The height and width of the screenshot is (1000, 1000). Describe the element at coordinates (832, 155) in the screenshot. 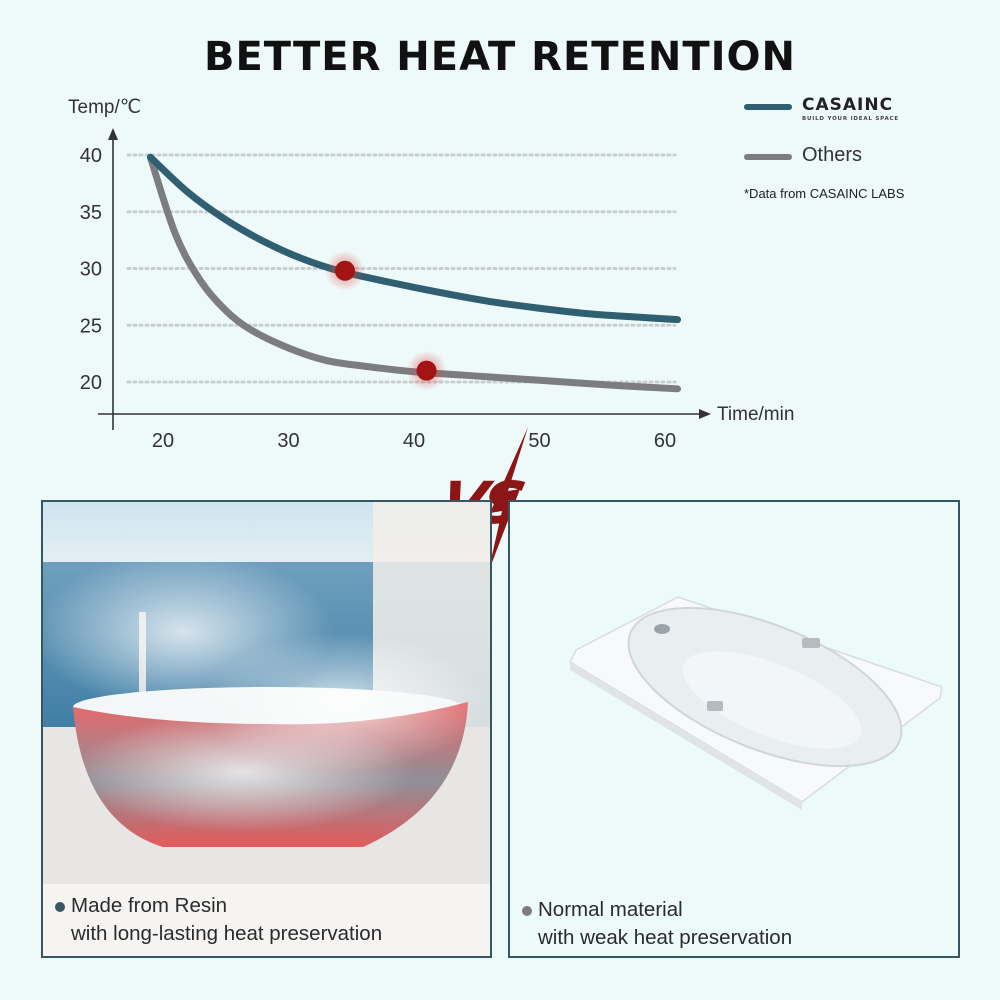

I see `legend-label-others: Others` at that location.